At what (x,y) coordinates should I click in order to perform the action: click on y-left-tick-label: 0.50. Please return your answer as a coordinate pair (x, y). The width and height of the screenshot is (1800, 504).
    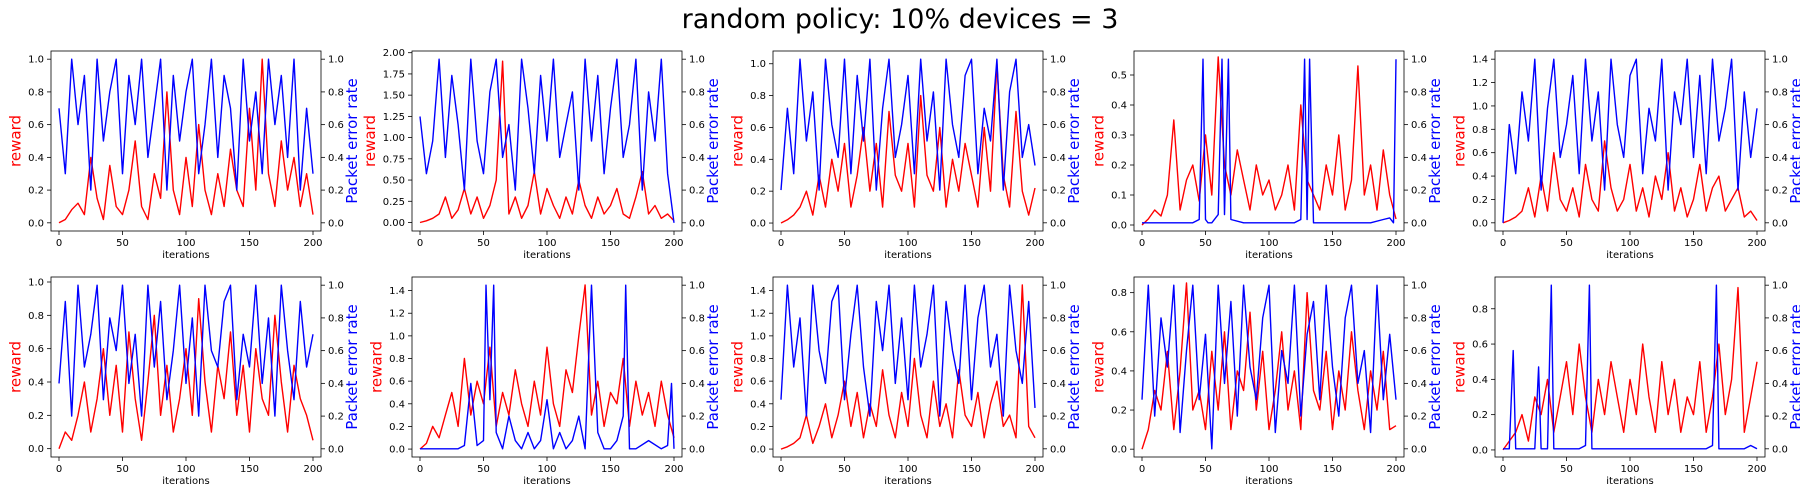
    Looking at the image, I should click on (394, 181).